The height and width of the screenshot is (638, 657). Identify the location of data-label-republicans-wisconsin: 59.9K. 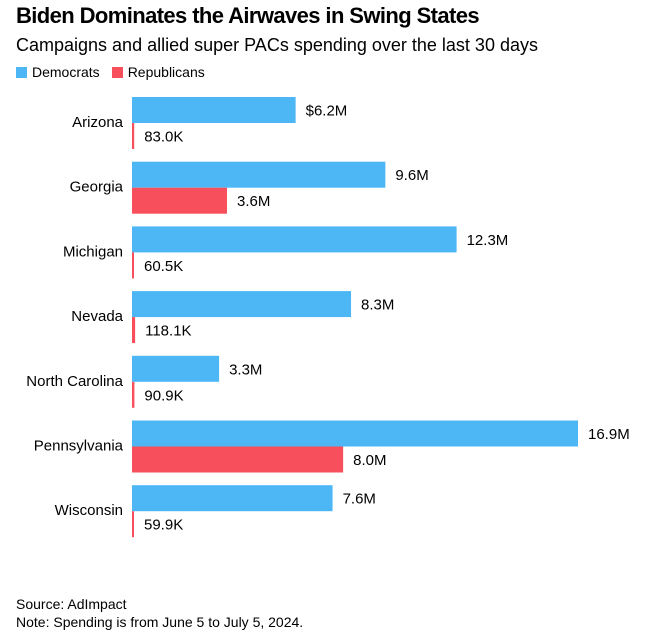
(163, 525).